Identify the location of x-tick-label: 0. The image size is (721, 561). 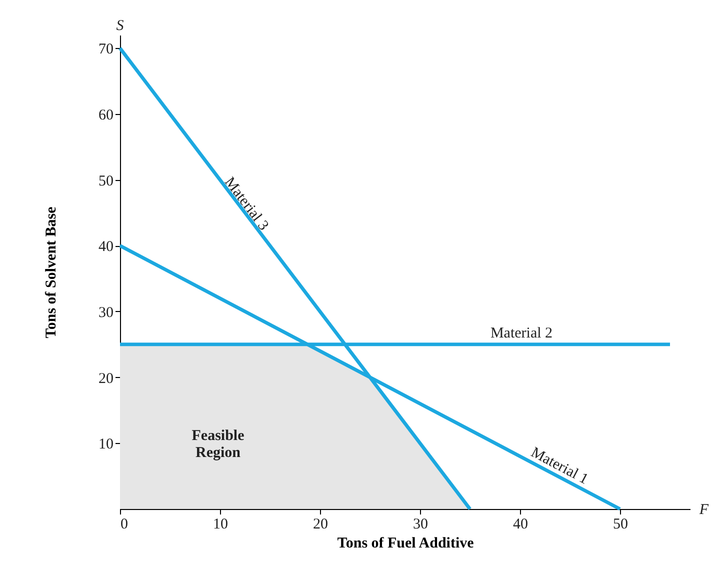
(124, 524).